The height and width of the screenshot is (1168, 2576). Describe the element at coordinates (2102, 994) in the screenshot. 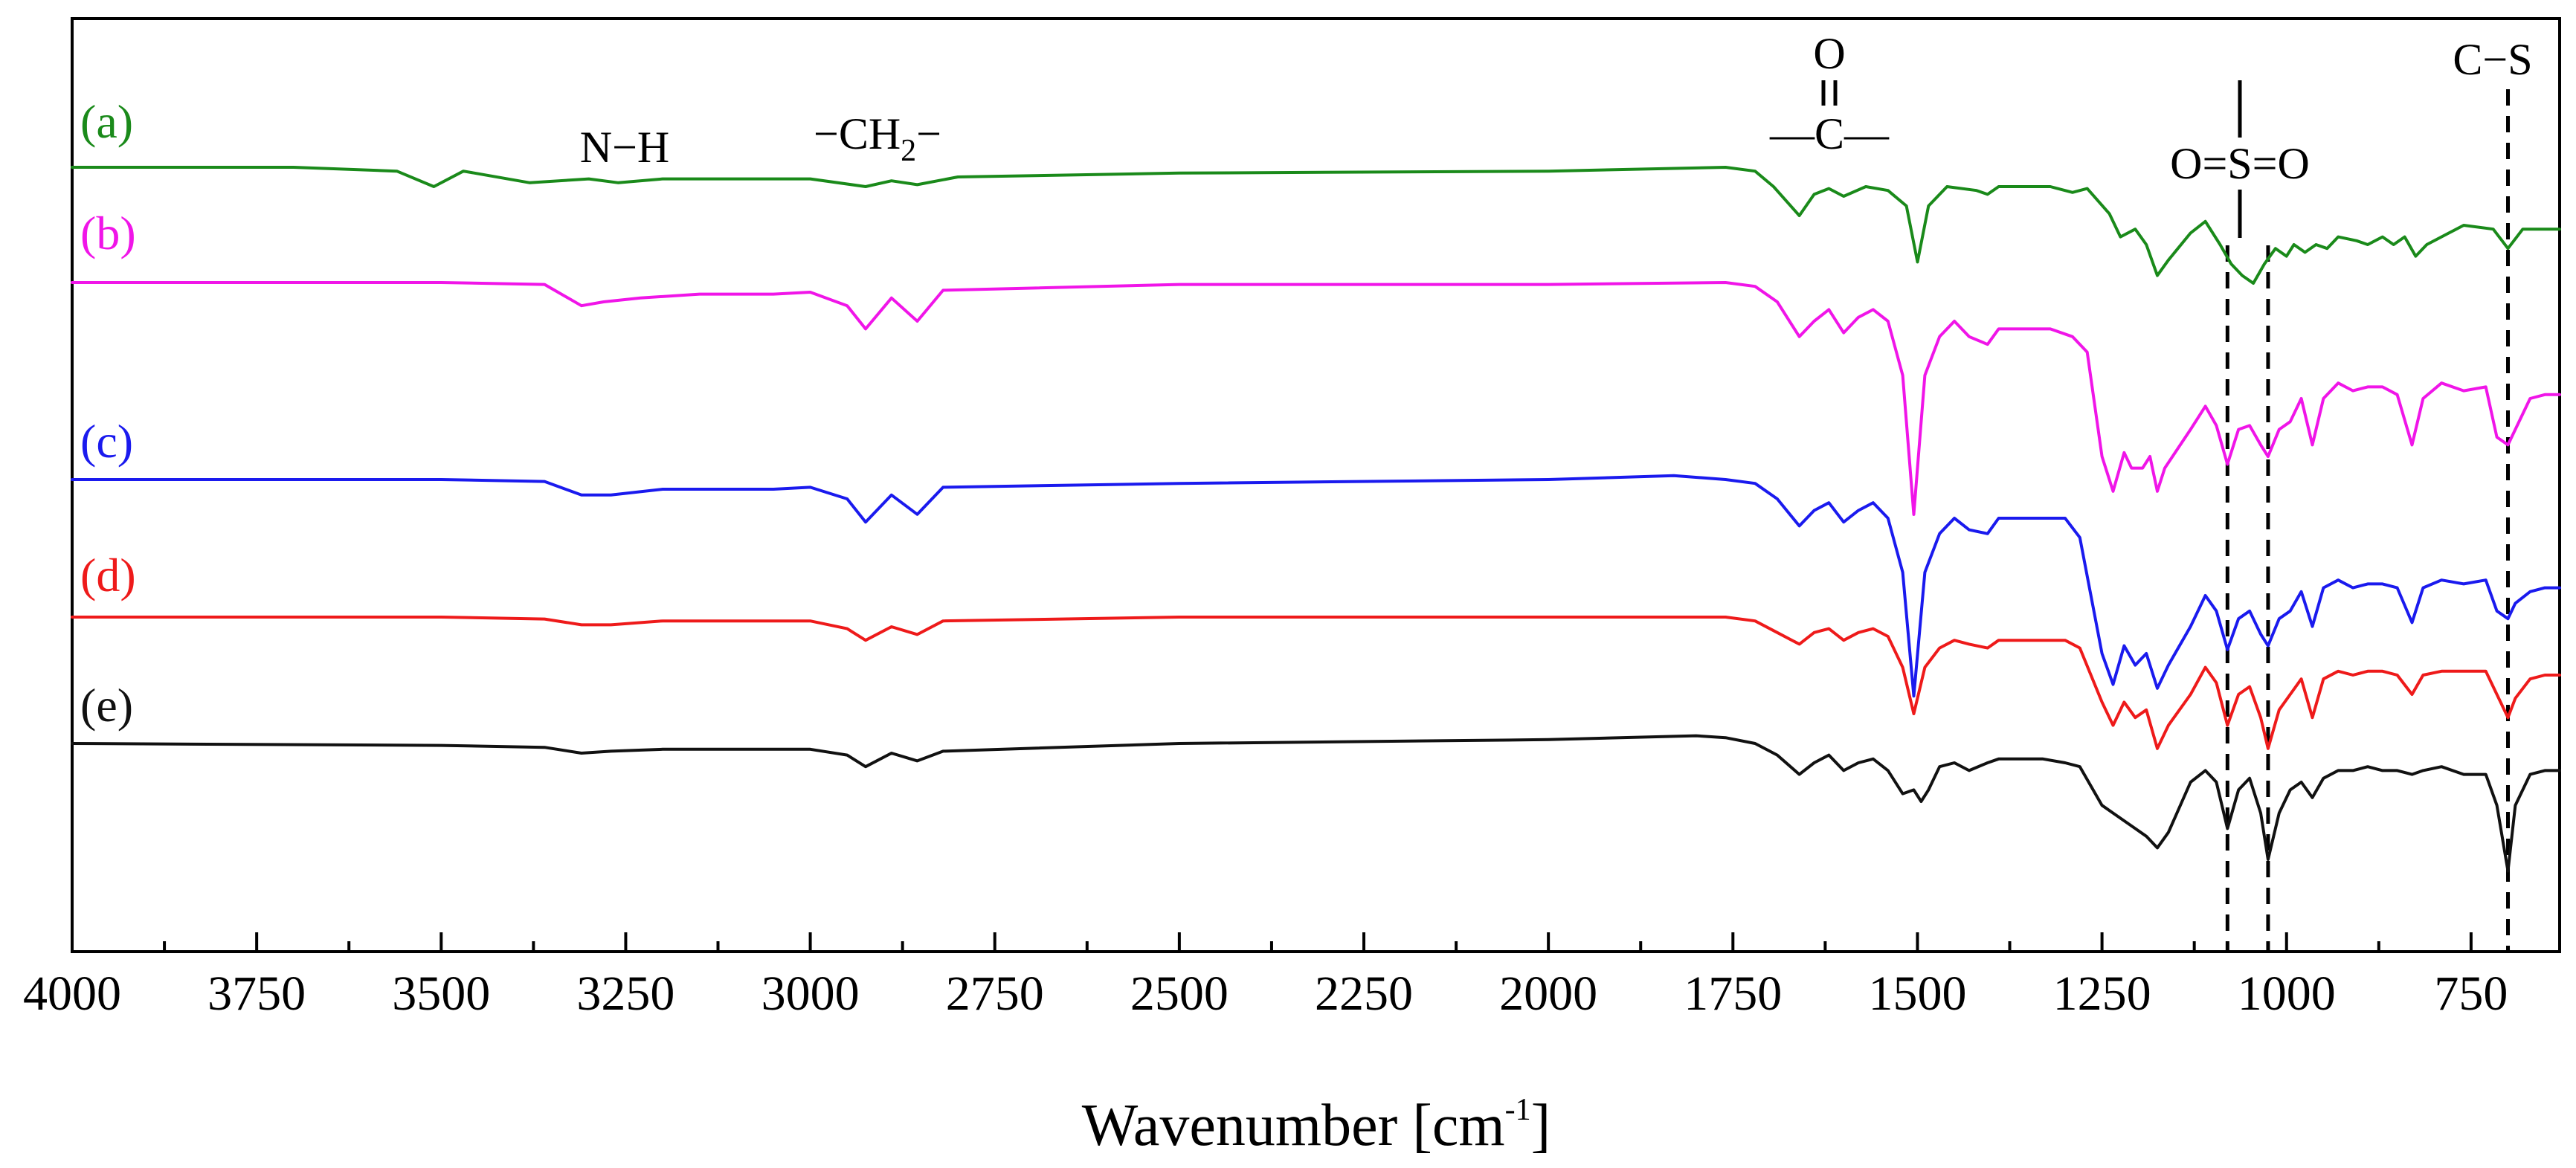

I see `x-tick-label: 1250` at that location.